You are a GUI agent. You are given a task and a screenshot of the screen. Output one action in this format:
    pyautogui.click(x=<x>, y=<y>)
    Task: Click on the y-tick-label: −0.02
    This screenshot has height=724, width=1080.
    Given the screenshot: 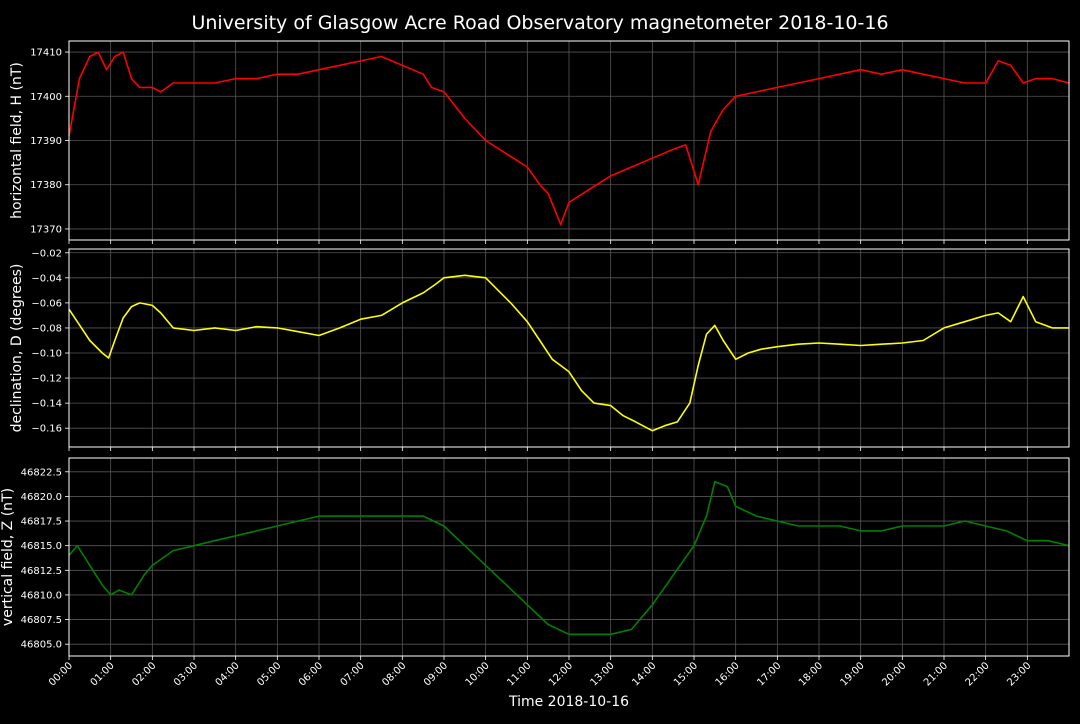 What is the action you would take?
    pyautogui.click(x=46, y=253)
    